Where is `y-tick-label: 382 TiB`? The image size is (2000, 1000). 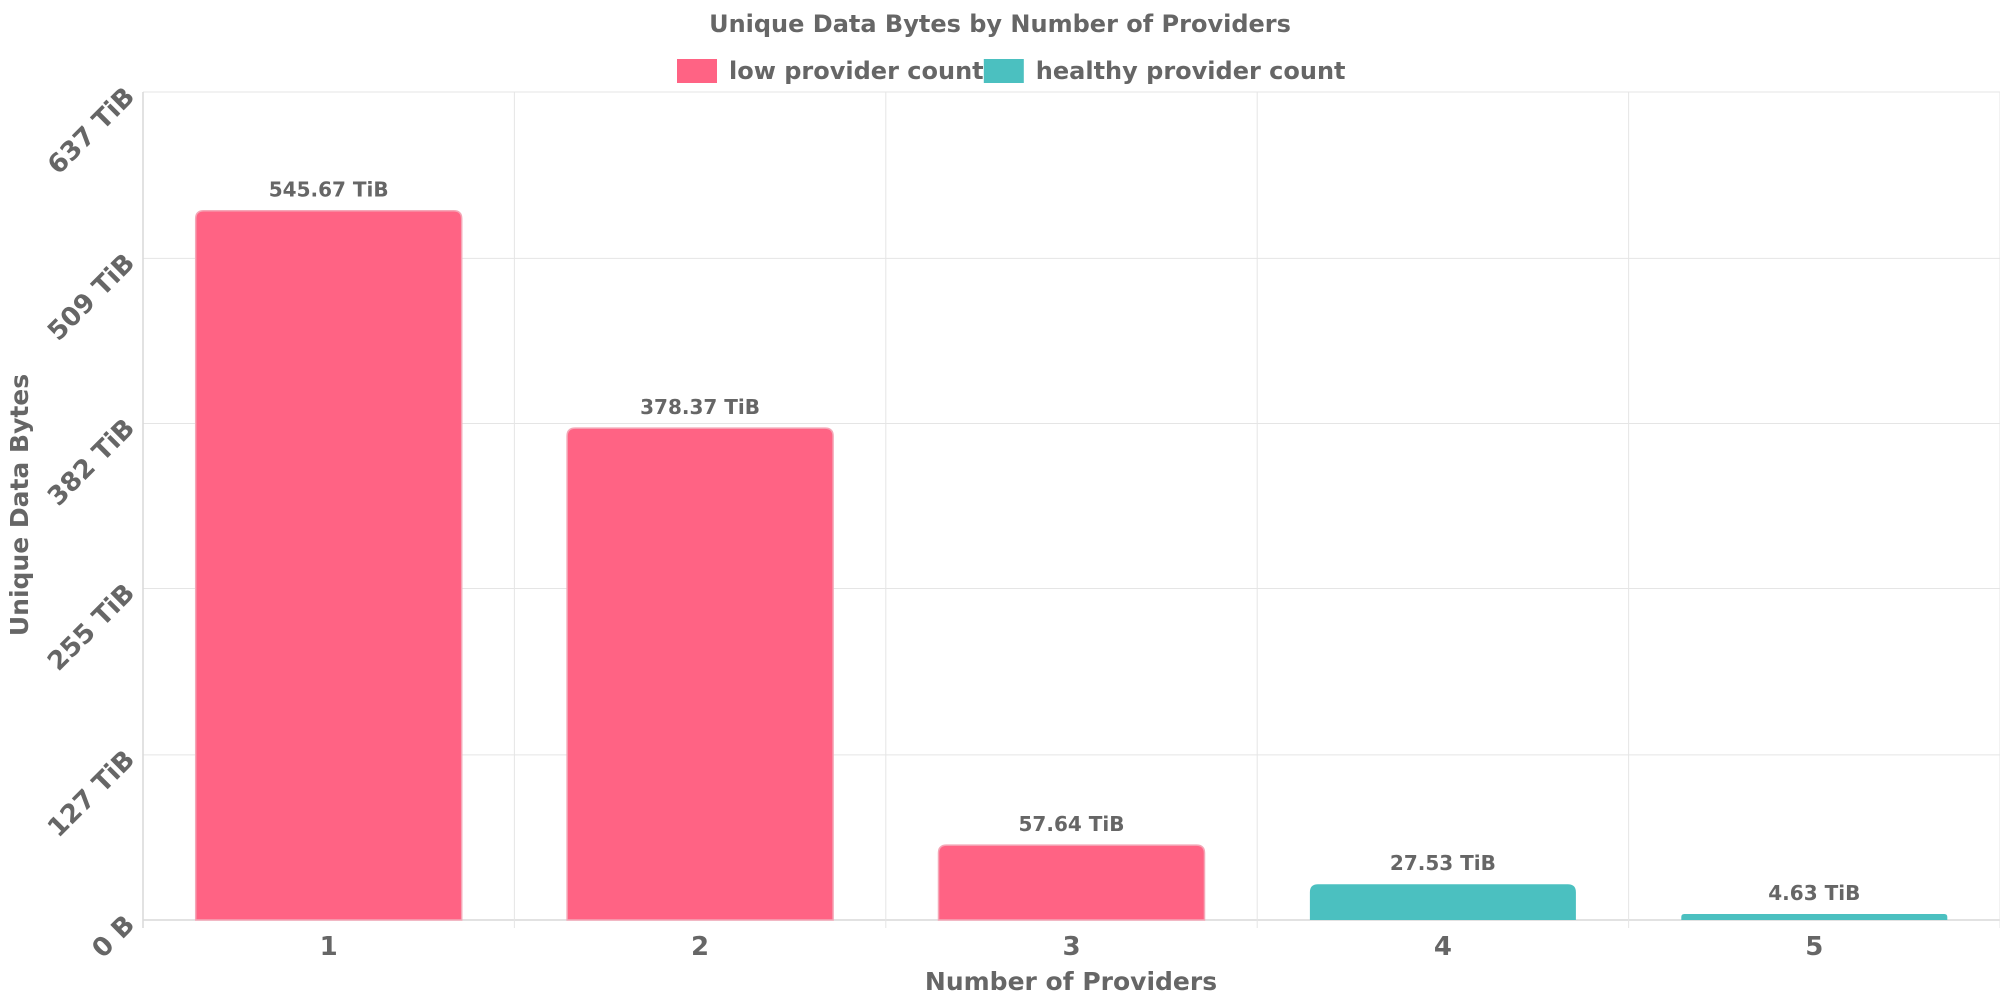
y-tick-label: 382 TiB is located at coordinates (91, 462).